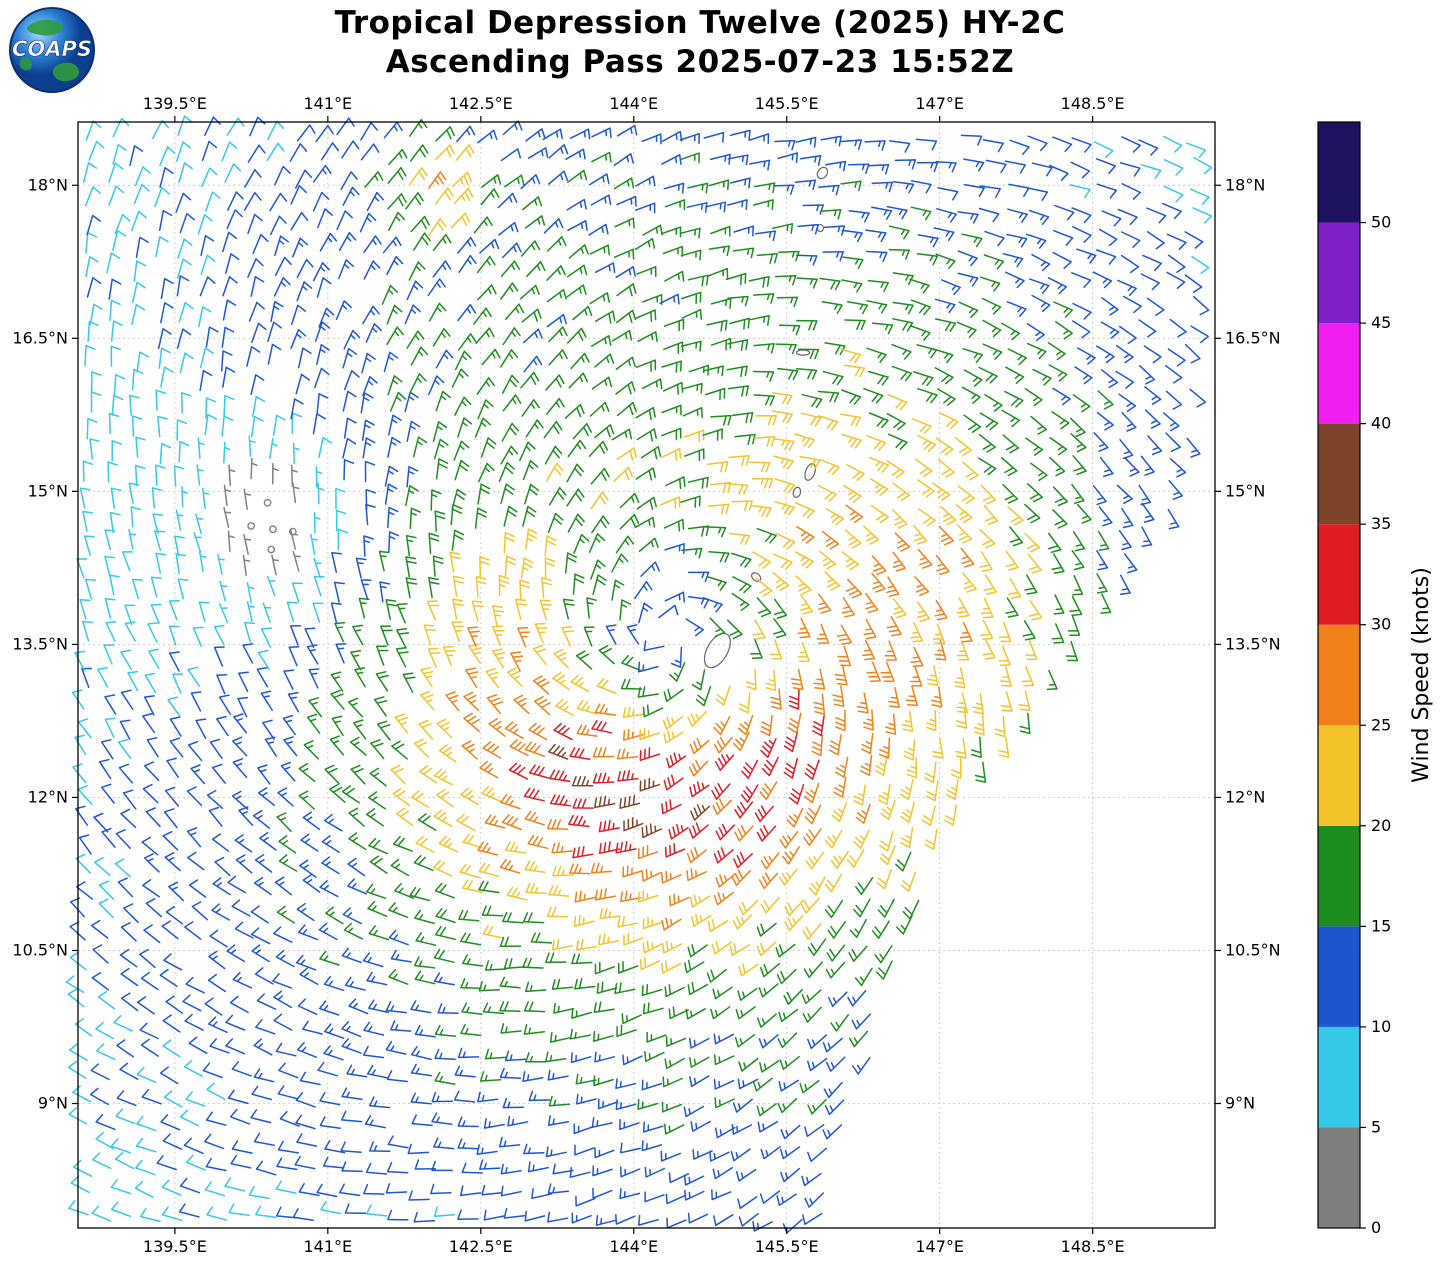 The height and width of the screenshot is (1264, 1454). What do you see at coordinates (810, 472) in the screenshot?
I see `island-outline-saipan` at bounding box center [810, 472].